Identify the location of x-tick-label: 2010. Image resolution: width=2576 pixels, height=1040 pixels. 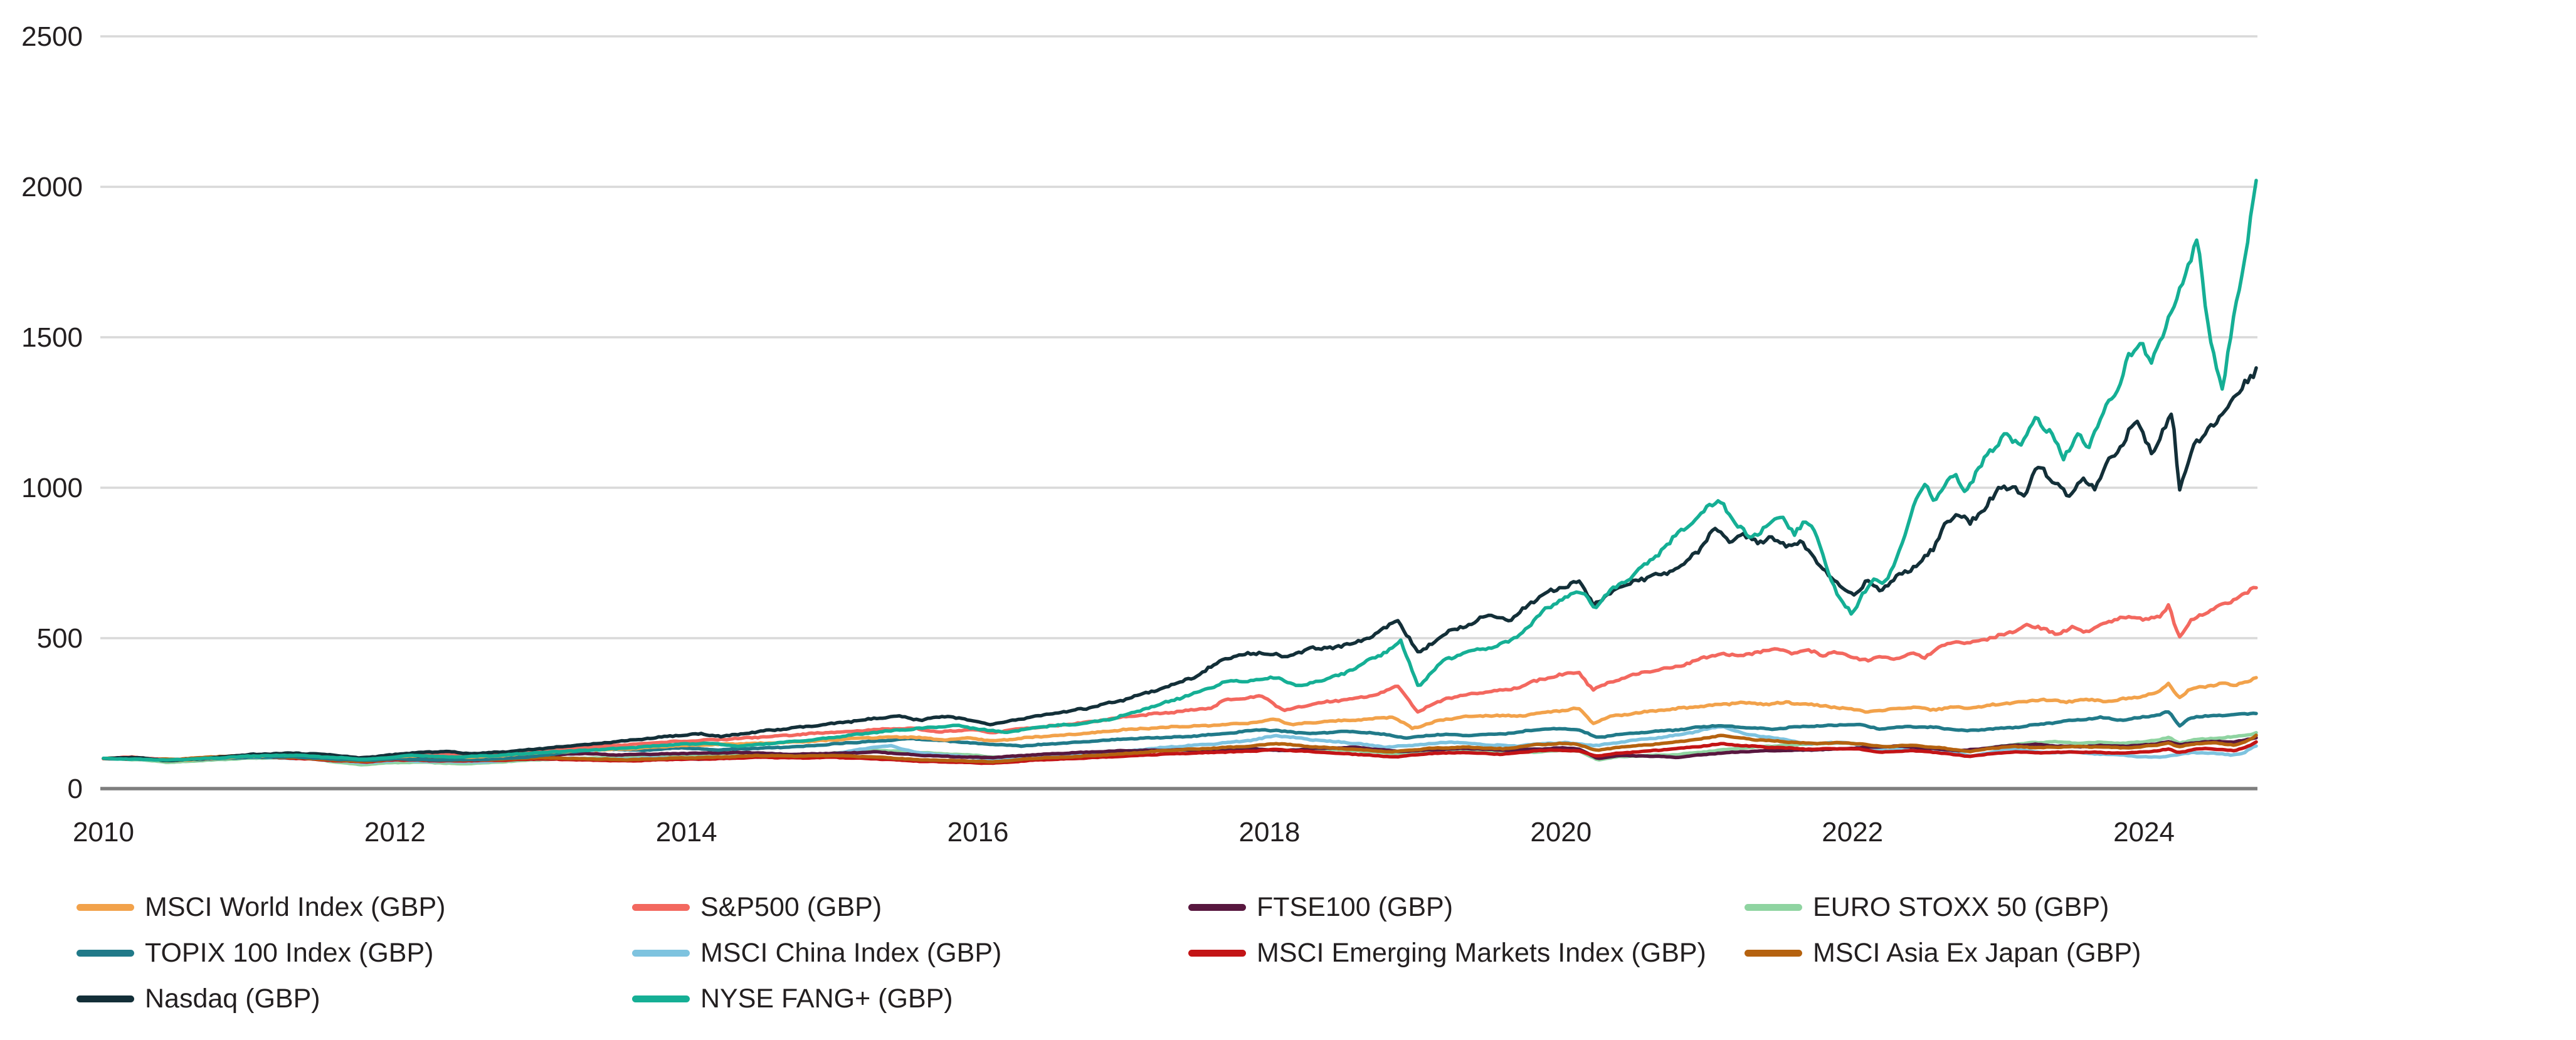
(104, 833).